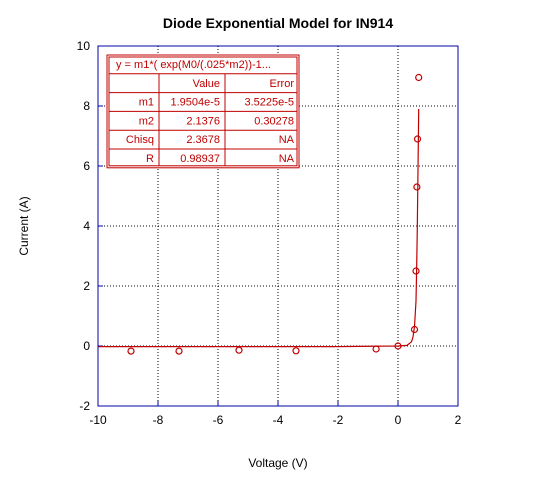 This screenshot has height=489, width=536. Describe the element at coordinates (140, 140) in the screenshot. I see `fit-table-cell: Chisq` at that location.